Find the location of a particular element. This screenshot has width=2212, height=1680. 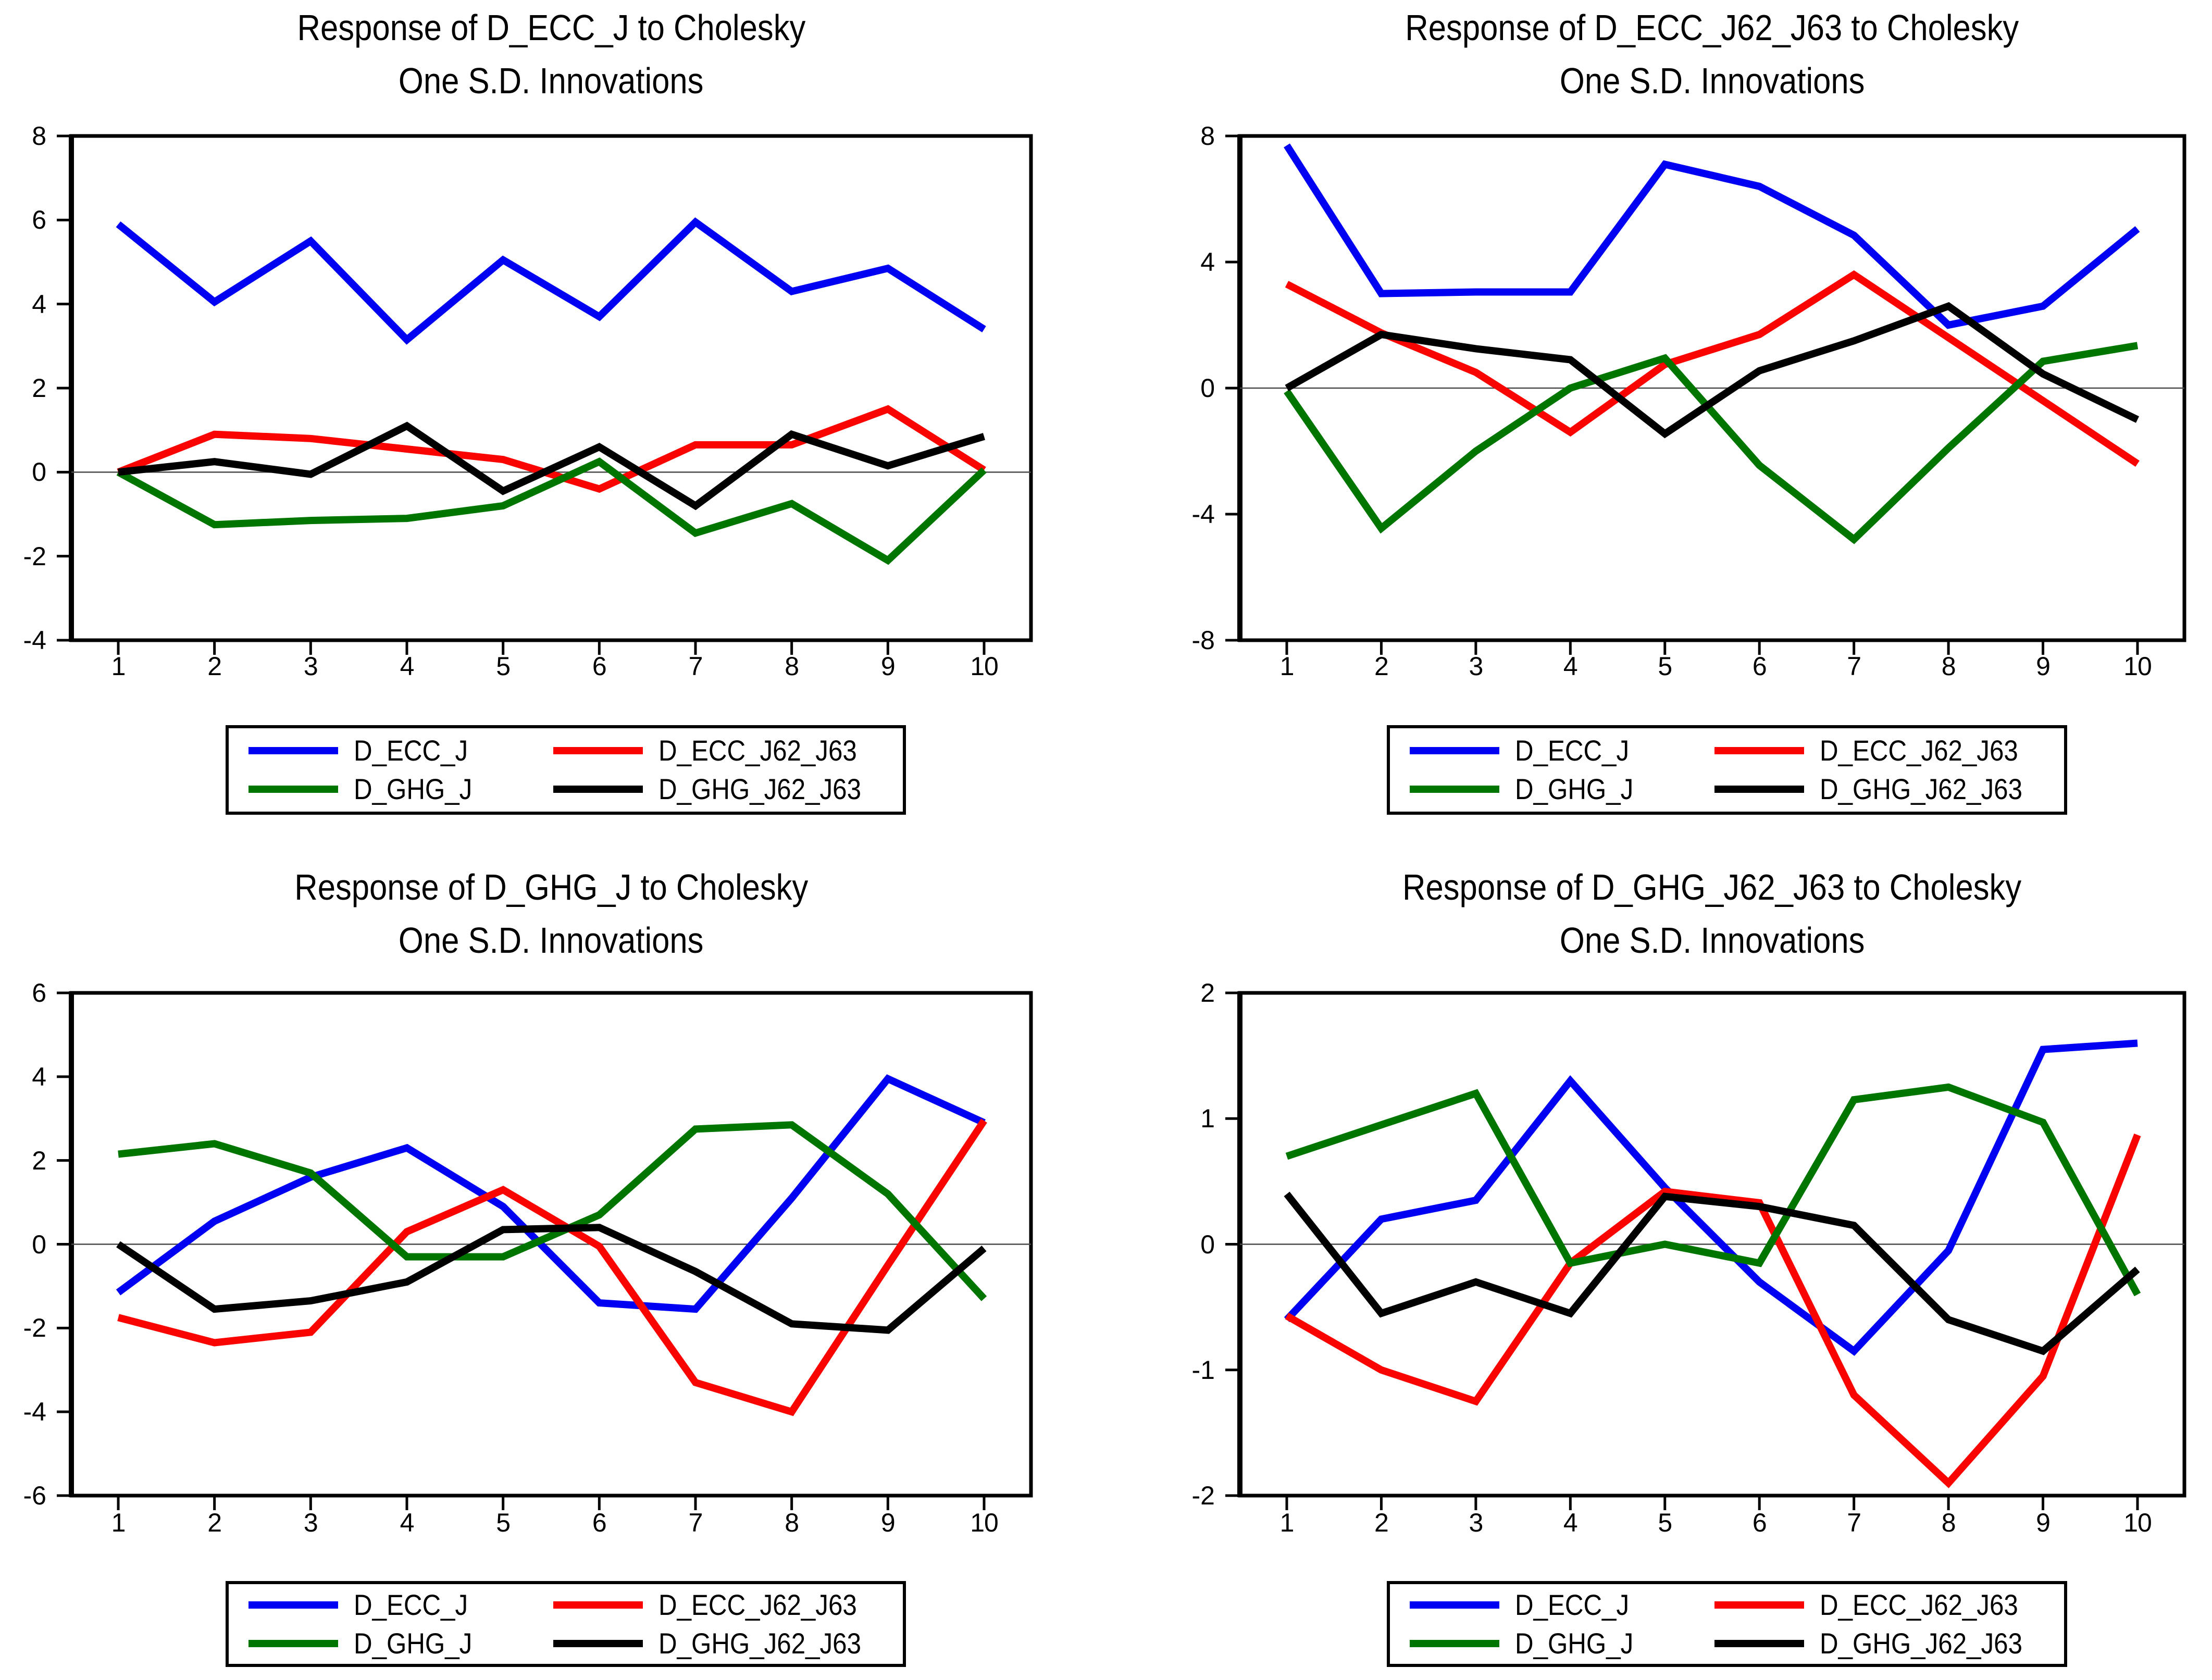

legend-item-D_ECC_J: D_ECC_J is located at coordinates (1562, 750).